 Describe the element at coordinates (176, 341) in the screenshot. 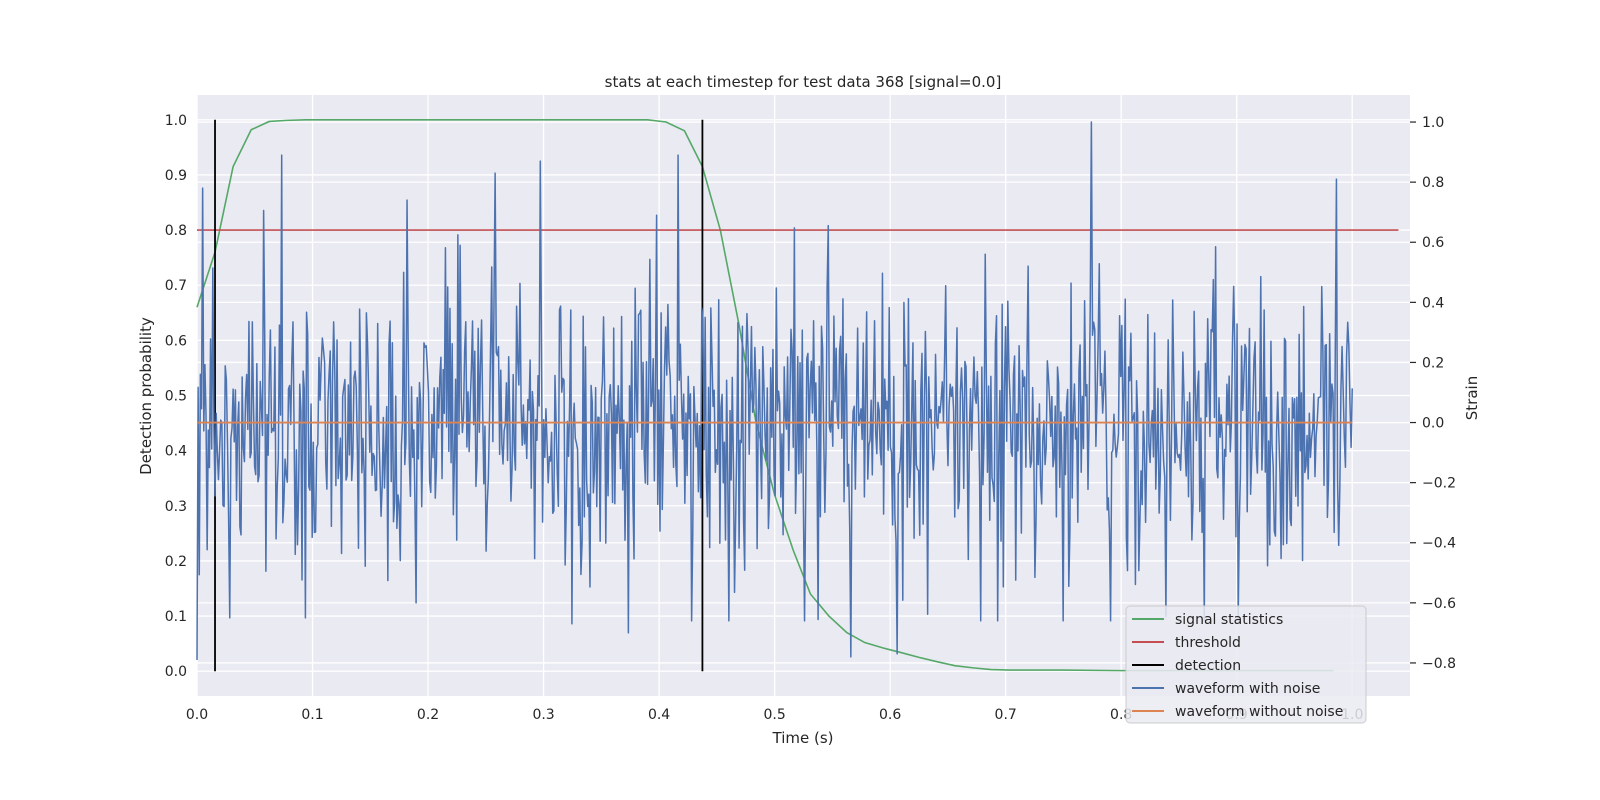

I see `y-left-tick-label: 0.6` at that location.